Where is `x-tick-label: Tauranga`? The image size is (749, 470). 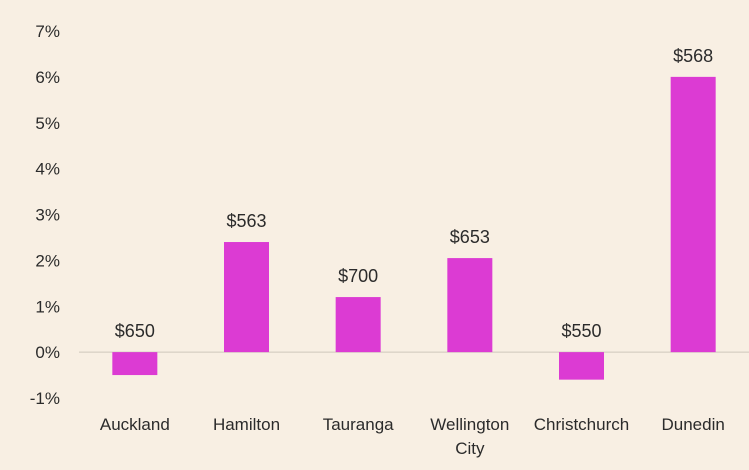 x-tick-label: Tauranga is located at coordinates (358, 424).